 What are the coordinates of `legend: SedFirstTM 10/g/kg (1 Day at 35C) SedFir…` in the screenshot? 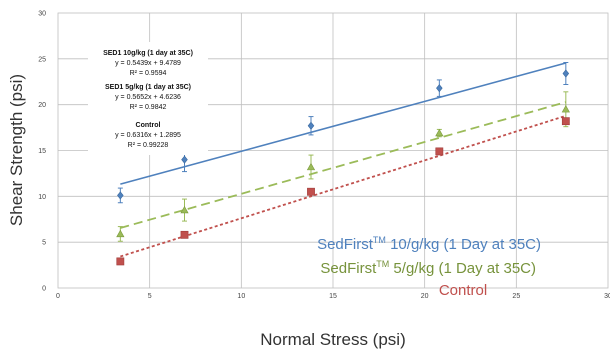 It's located at (429, 267).